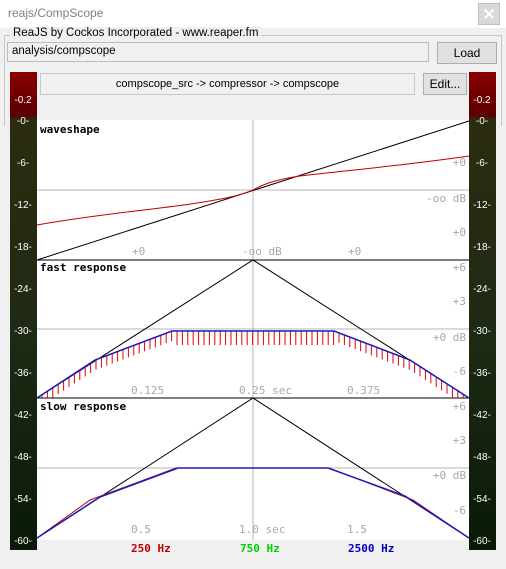 Image resolution: width=506 pixels, height=569 pixels. Describe the element at coordinates (459, 267) in the screenshot. I see `fast-right-label-p6: +6` at that location.